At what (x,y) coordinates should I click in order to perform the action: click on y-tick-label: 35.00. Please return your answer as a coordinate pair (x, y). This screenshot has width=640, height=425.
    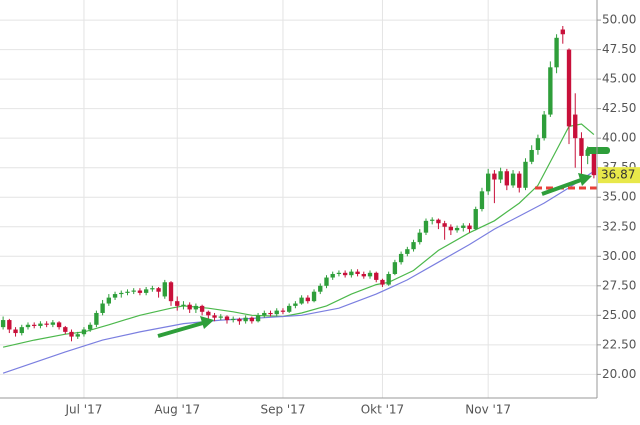
    Looking at the image, I should click on (619, 197).